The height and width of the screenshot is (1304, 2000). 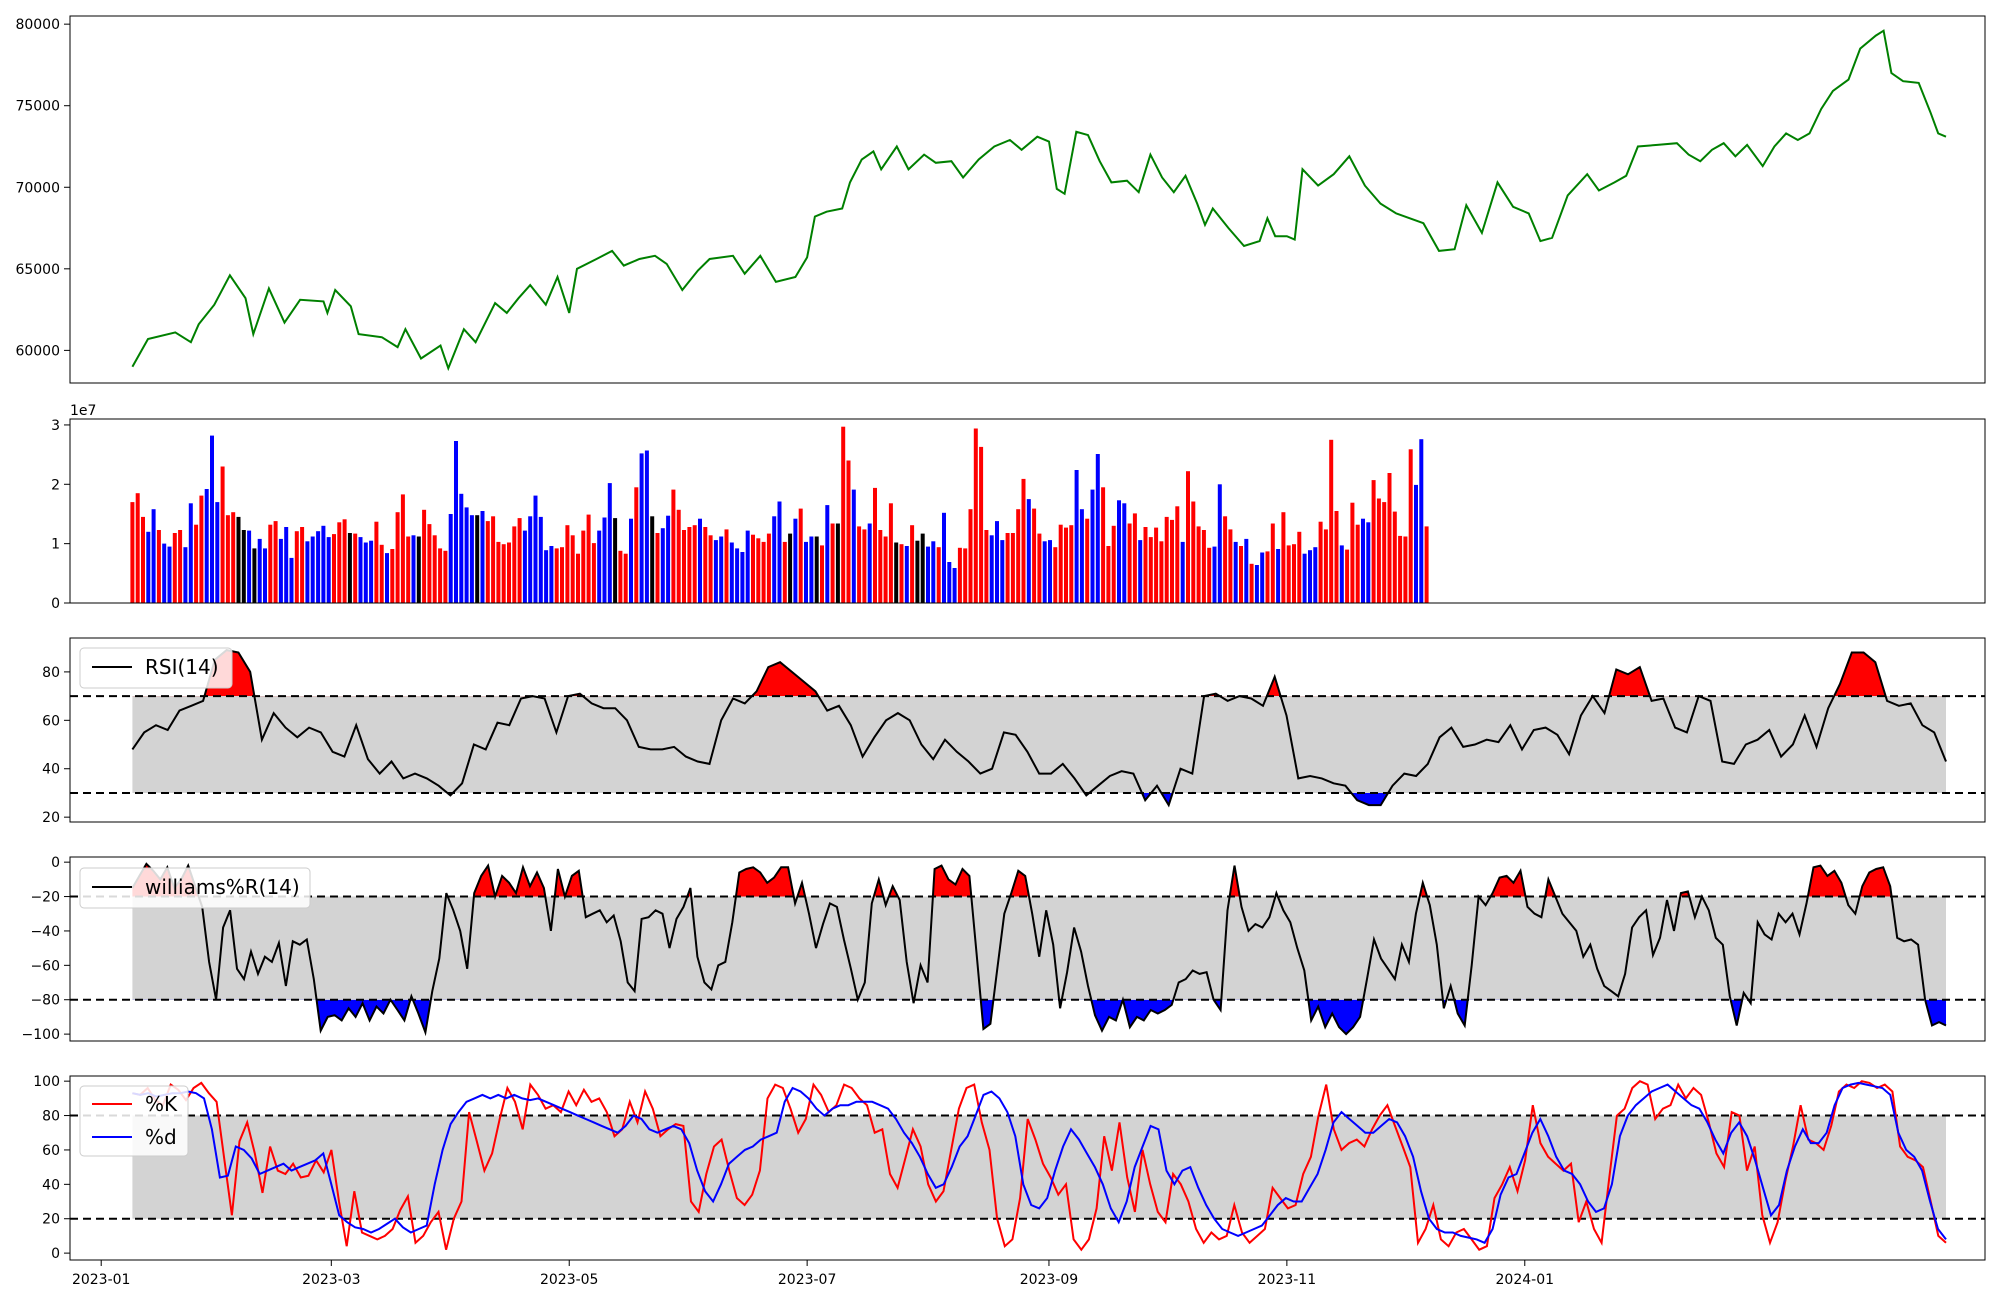 What do you see at coordinates (55, 604) in the screenshot?
I see `volume-ytick-label: 0` at bounding box center [55, 604].